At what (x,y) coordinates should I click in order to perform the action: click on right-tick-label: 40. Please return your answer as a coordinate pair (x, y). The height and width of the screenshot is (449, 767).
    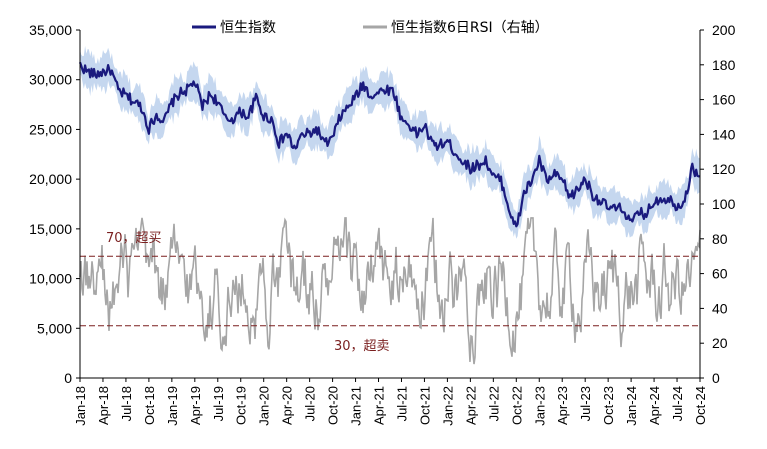
    Looking at the image, I should click on (720, 308).